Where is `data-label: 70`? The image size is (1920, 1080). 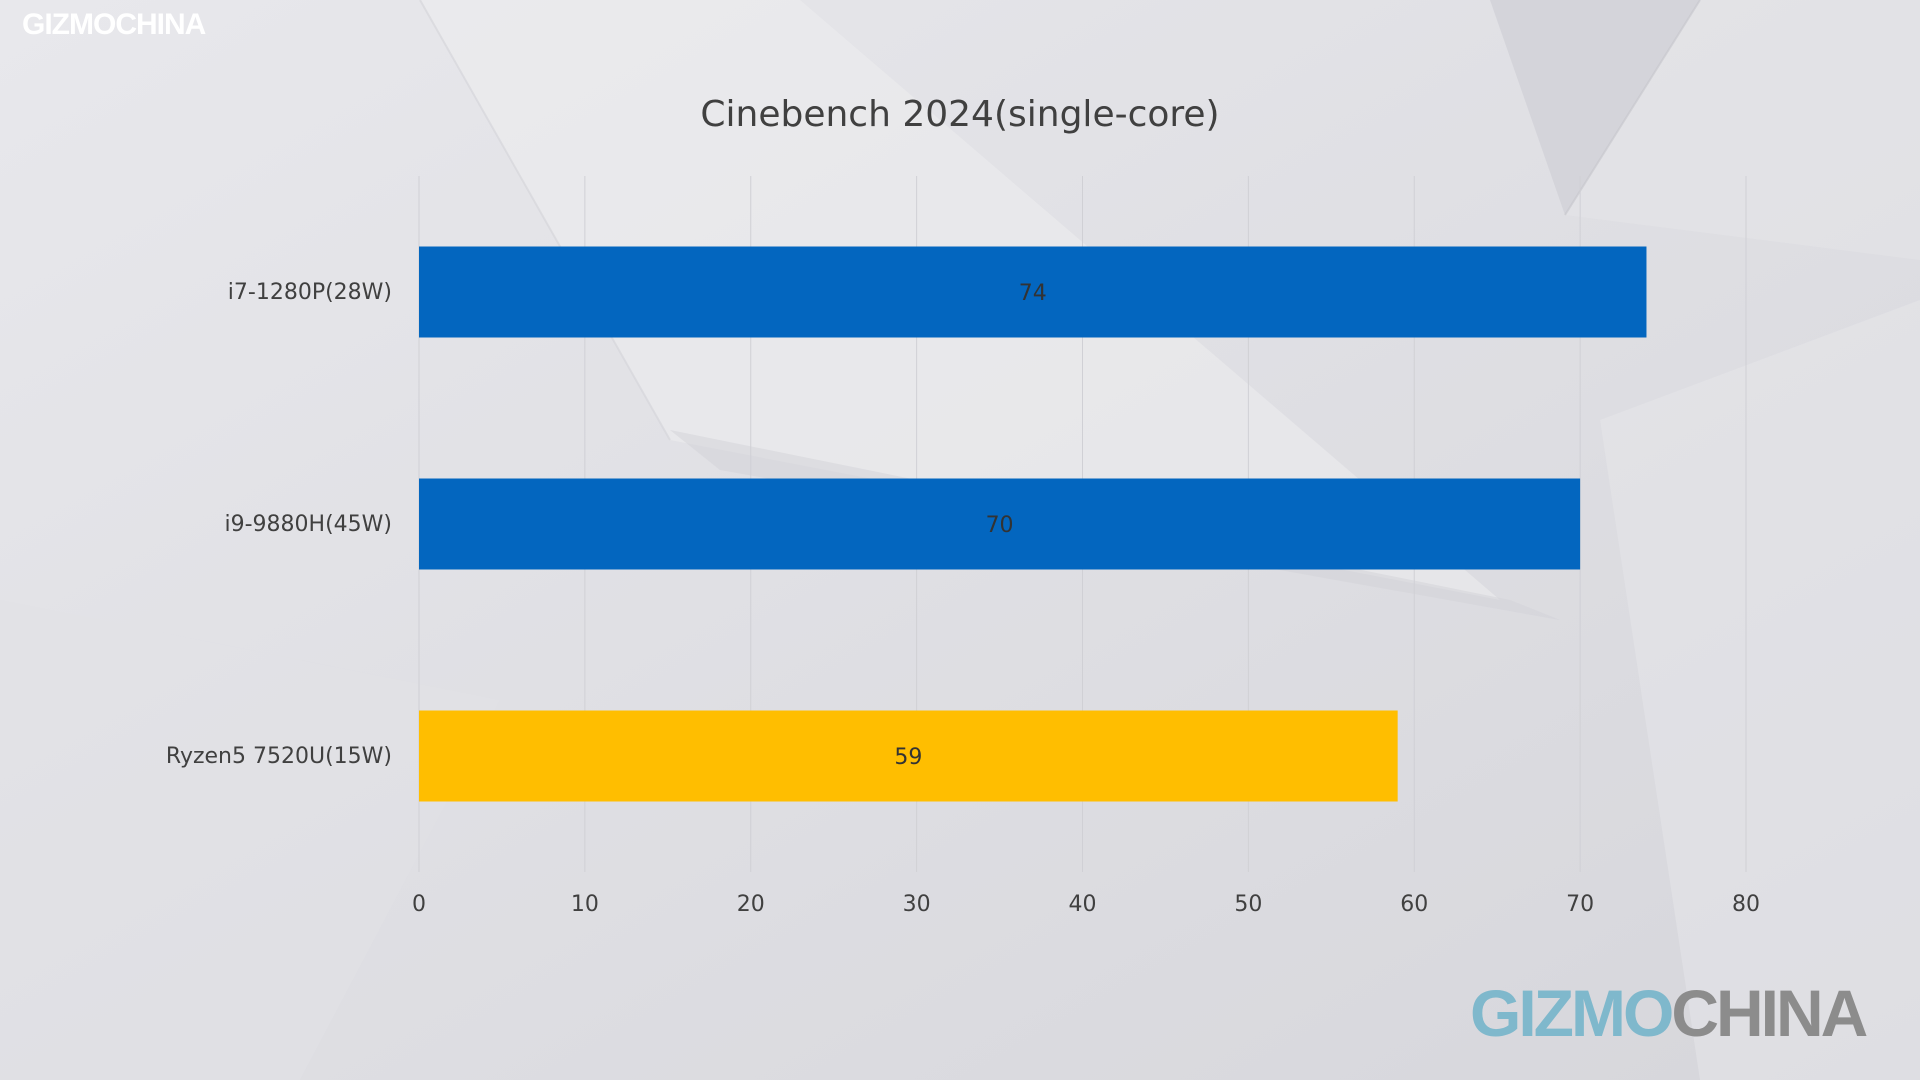
data-label: 70 is located at coordinates (1000, 525).